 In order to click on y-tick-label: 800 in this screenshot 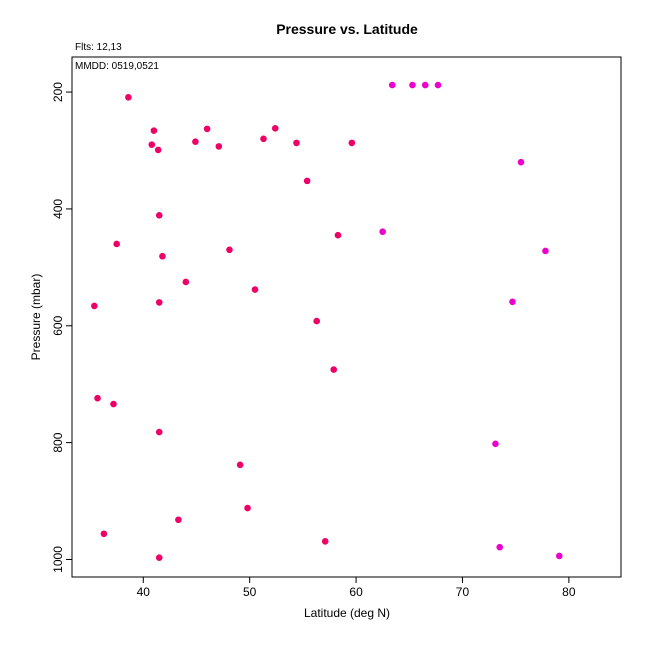, I will do `click(58, 442)`.